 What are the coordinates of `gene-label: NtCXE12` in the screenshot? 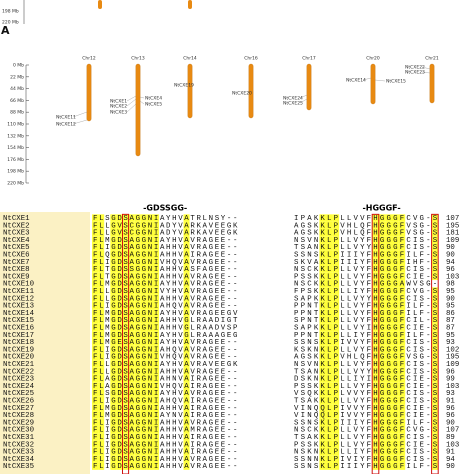 It's located at (66, 125).